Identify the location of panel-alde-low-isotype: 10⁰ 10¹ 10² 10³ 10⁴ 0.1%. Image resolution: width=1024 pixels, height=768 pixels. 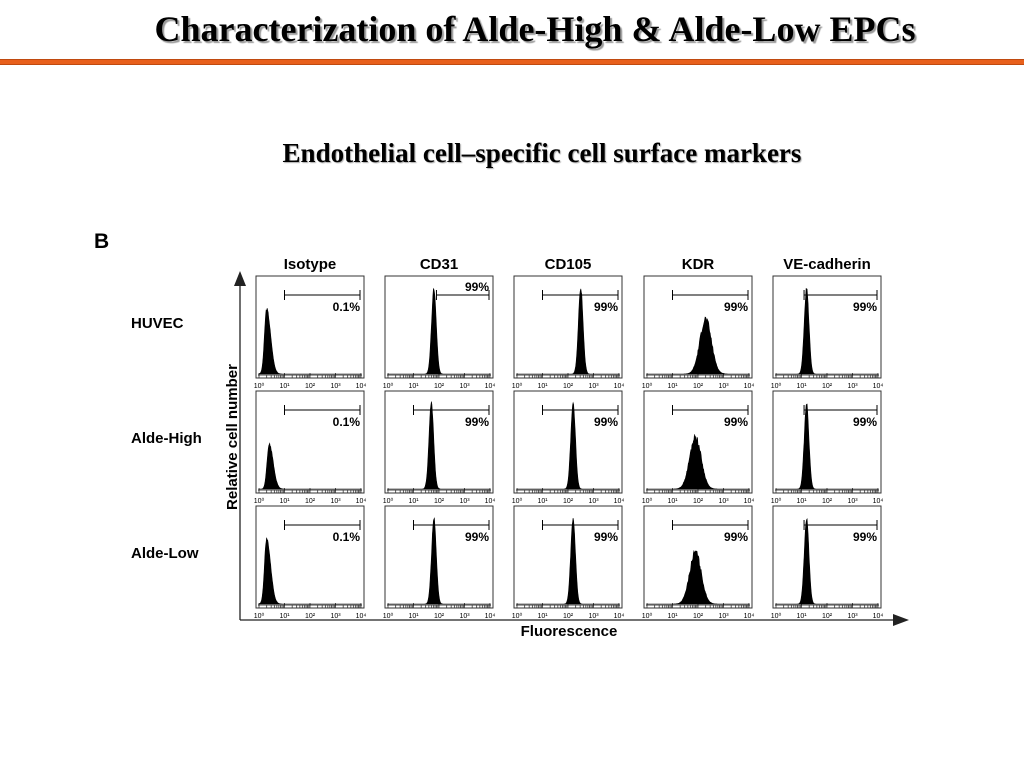
(310, 562).